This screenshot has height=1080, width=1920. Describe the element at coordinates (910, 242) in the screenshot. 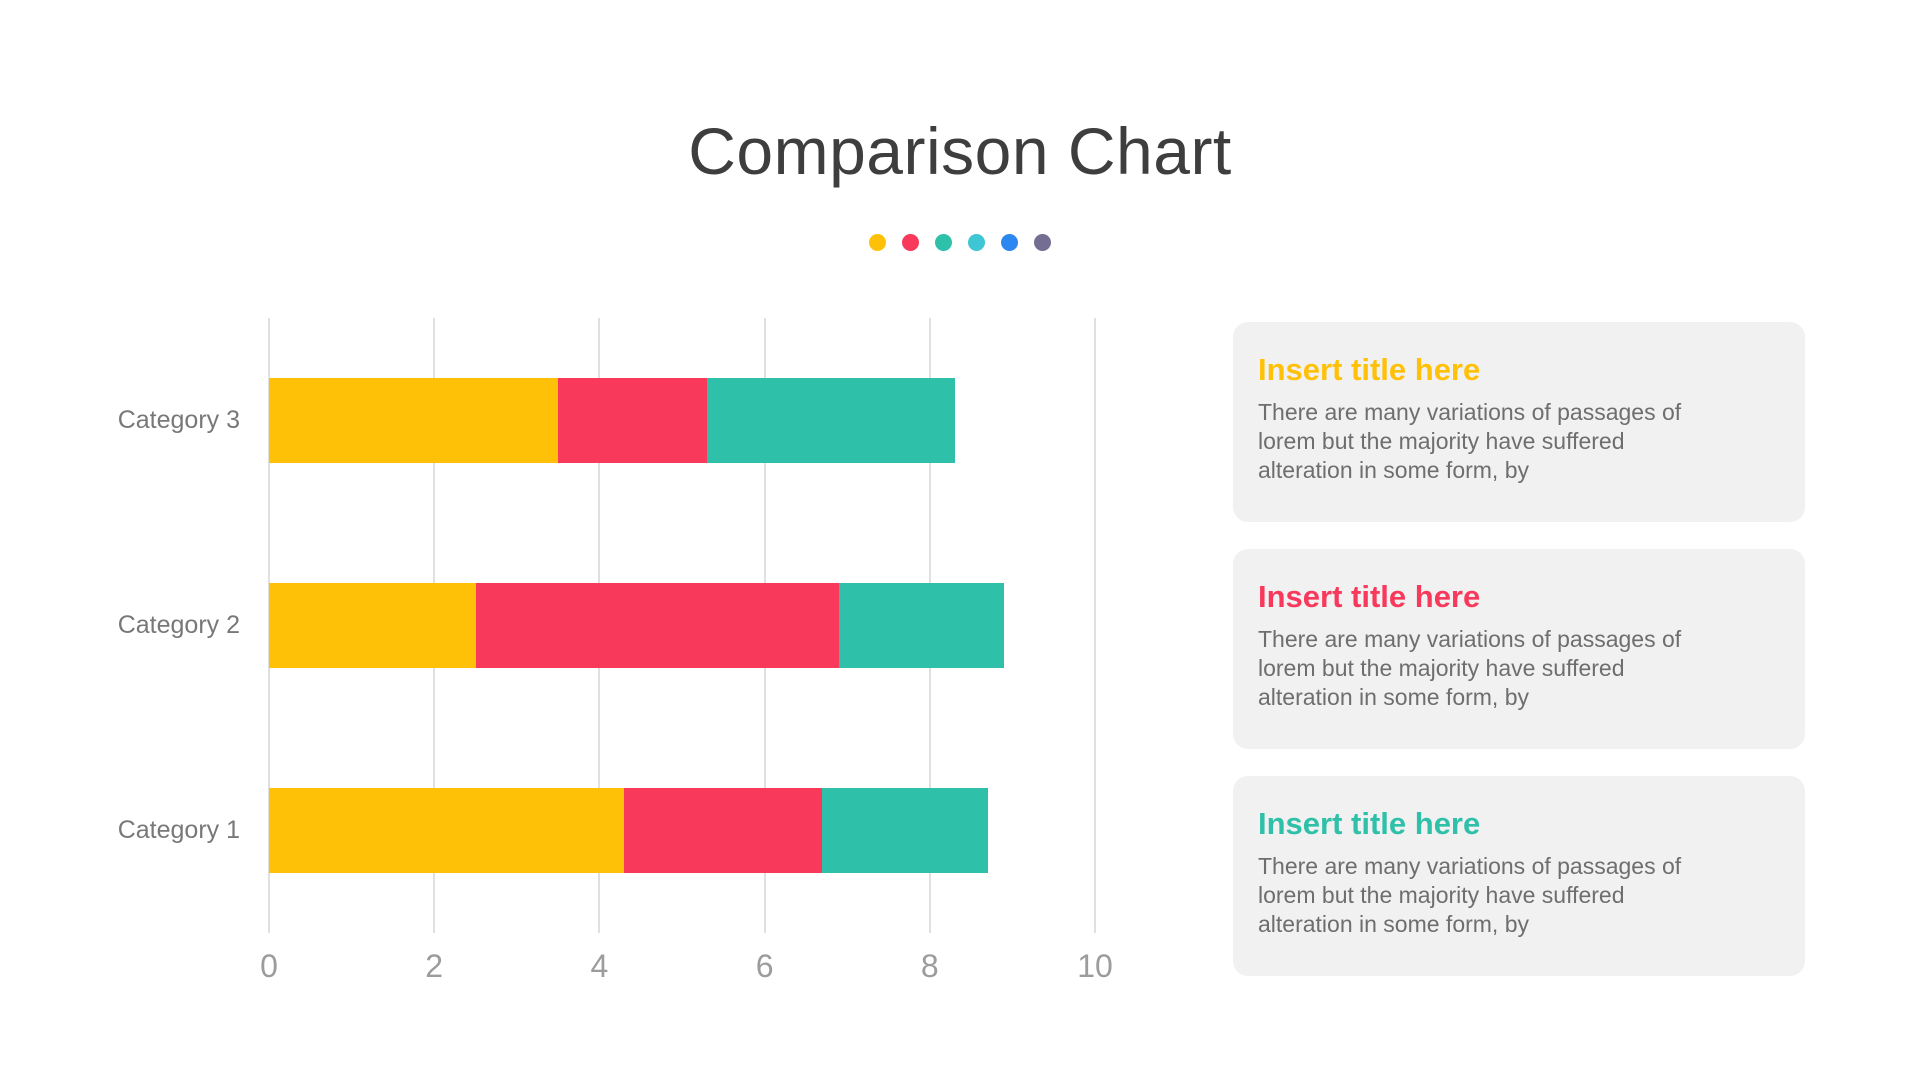

I see `accent-dot-pink` at that location.